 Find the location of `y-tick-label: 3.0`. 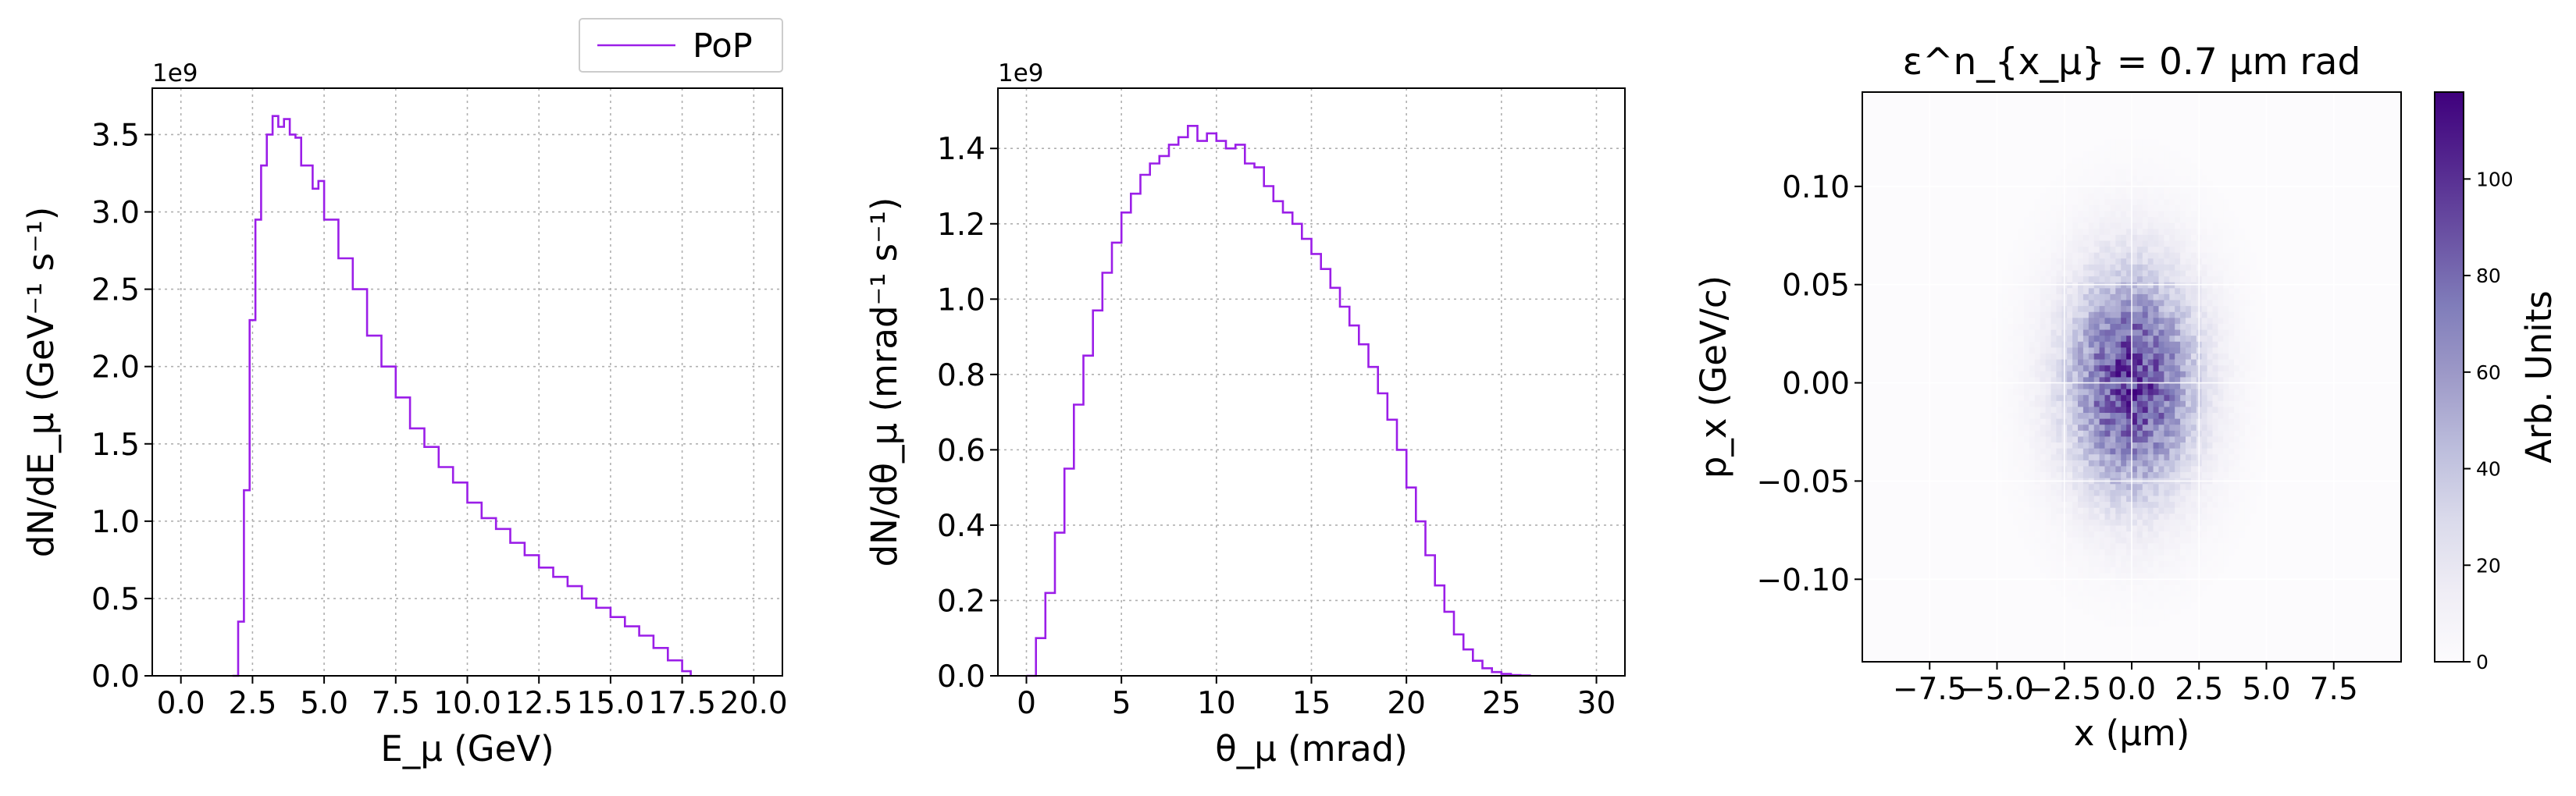

y-tick-label: 3.0 is located at coordinates (116, 213).